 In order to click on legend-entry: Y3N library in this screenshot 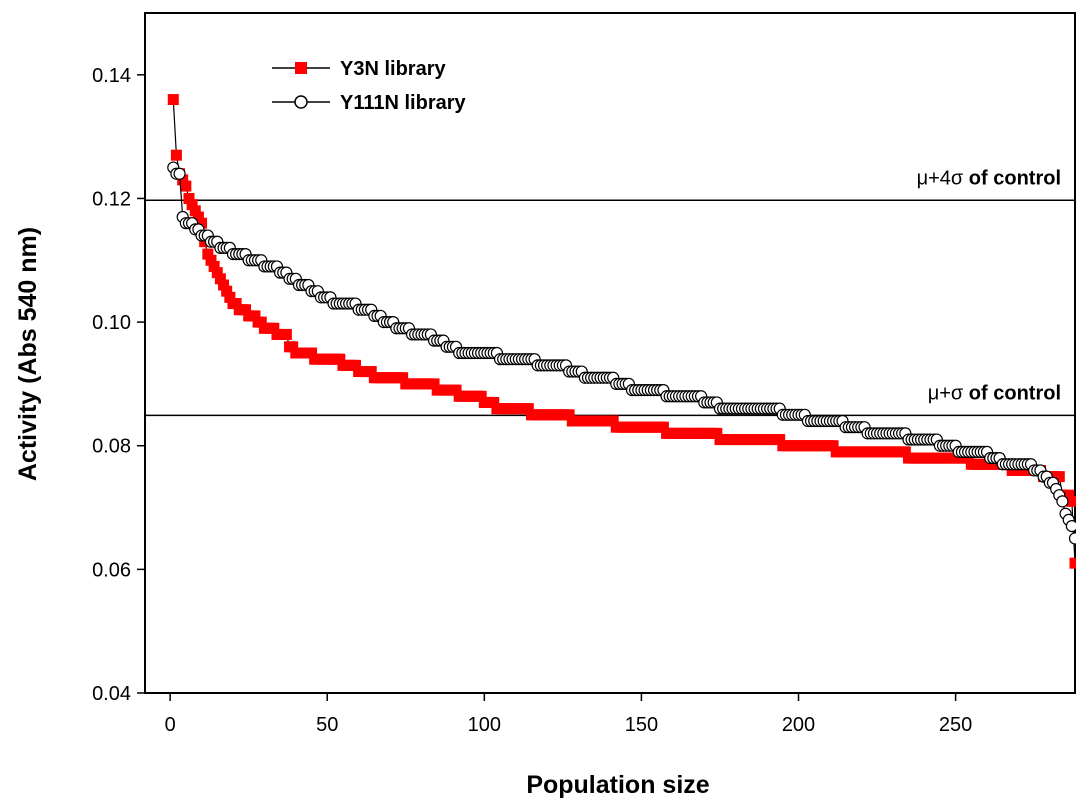, I will do `click(359, 69)`.